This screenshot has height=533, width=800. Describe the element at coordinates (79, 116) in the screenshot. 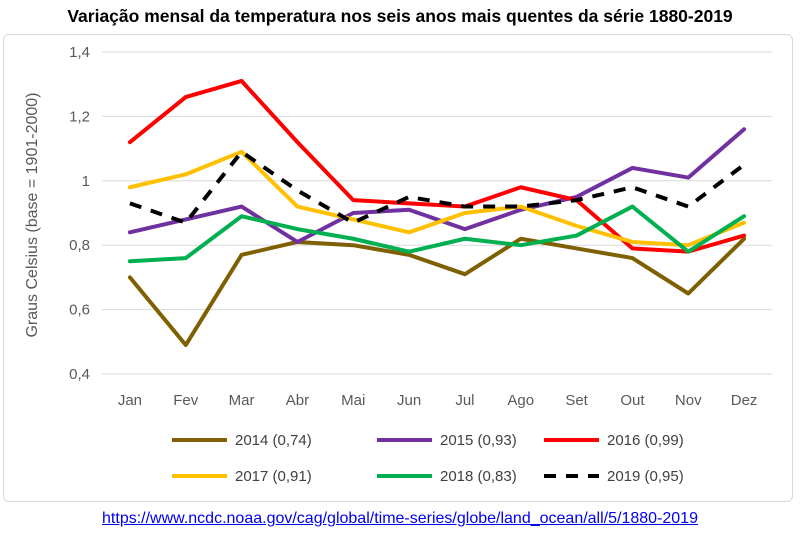

I see `y-tick-label: 1,2` at that location.